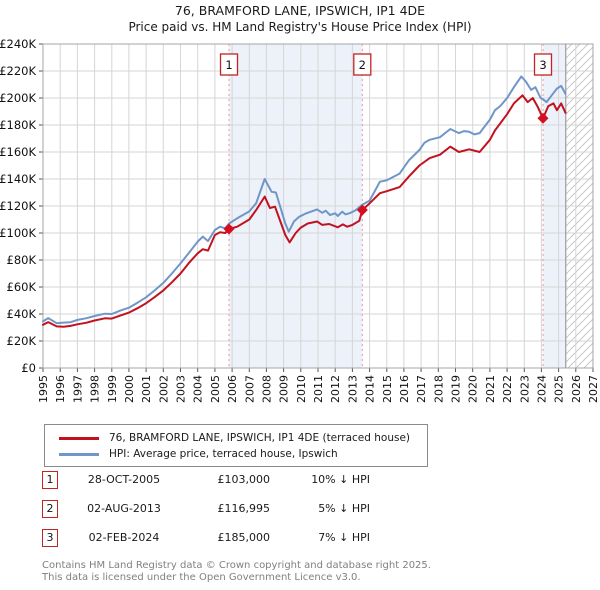 This screenshot has height=590, width=600. I want to click on sale-number-label: 1, so click(228, 65).